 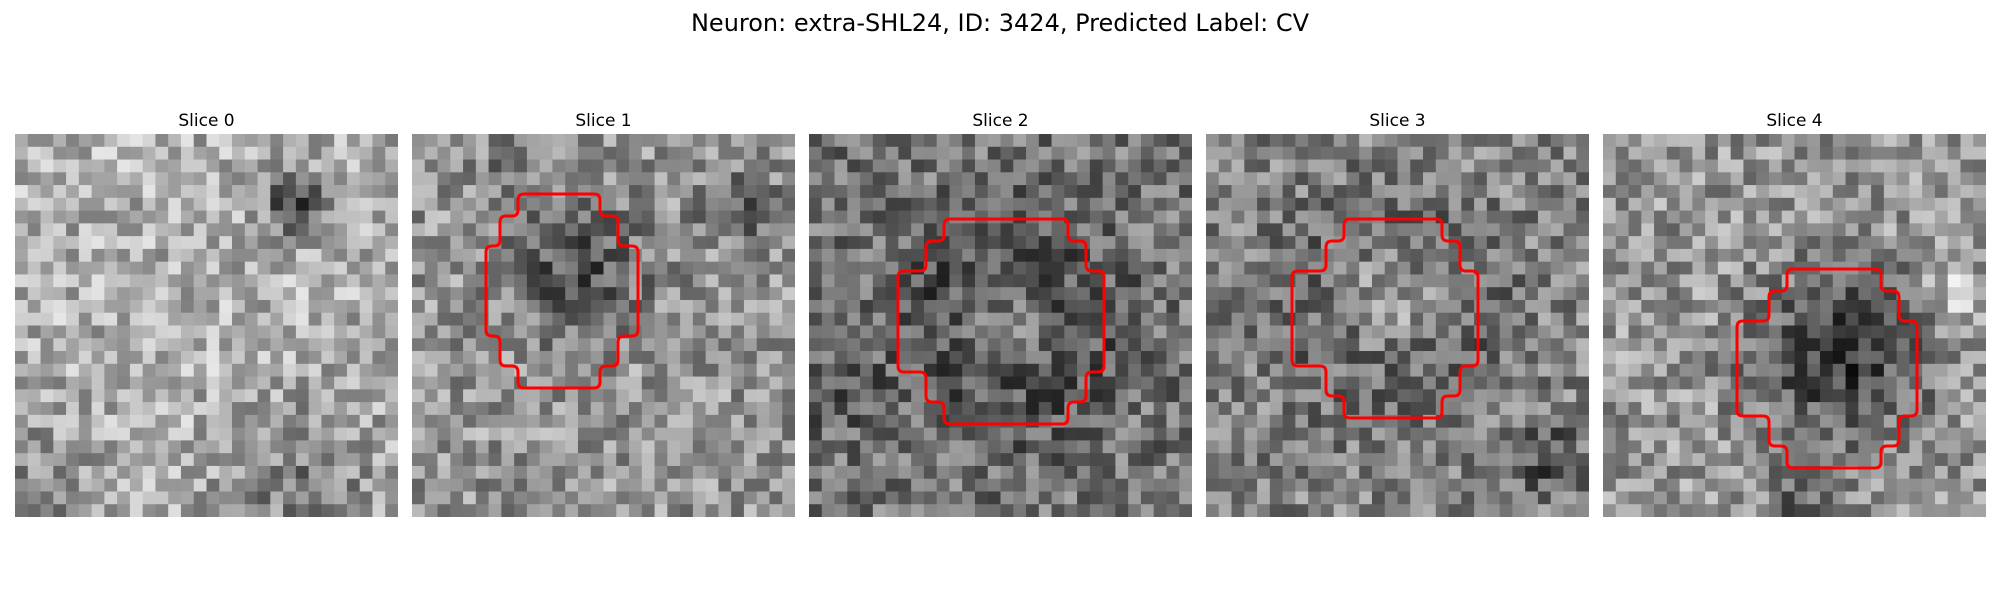 I want to click on panel-slice-1: Slice 1, so click(x=603, y=121).